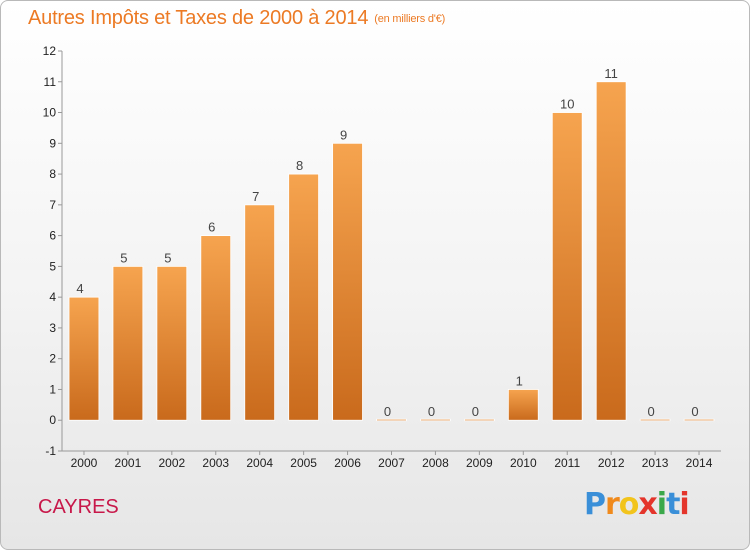 The height and width of the screenshot is (550, 750). What do you see at coordinates (567, 463) in the screenshot?
I see `x-tick-label-2011: 2011` at bounding box center [567, 463].